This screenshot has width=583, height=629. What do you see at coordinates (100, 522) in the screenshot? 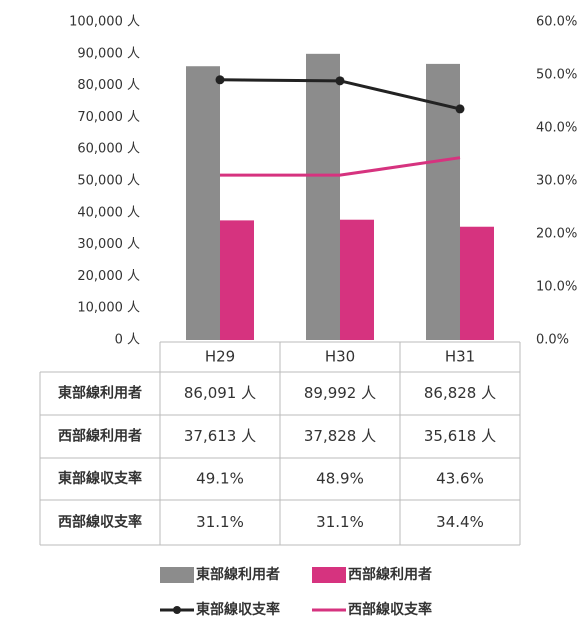
I see `row-header: 西部線収支率` at bounding box center [100, 522].